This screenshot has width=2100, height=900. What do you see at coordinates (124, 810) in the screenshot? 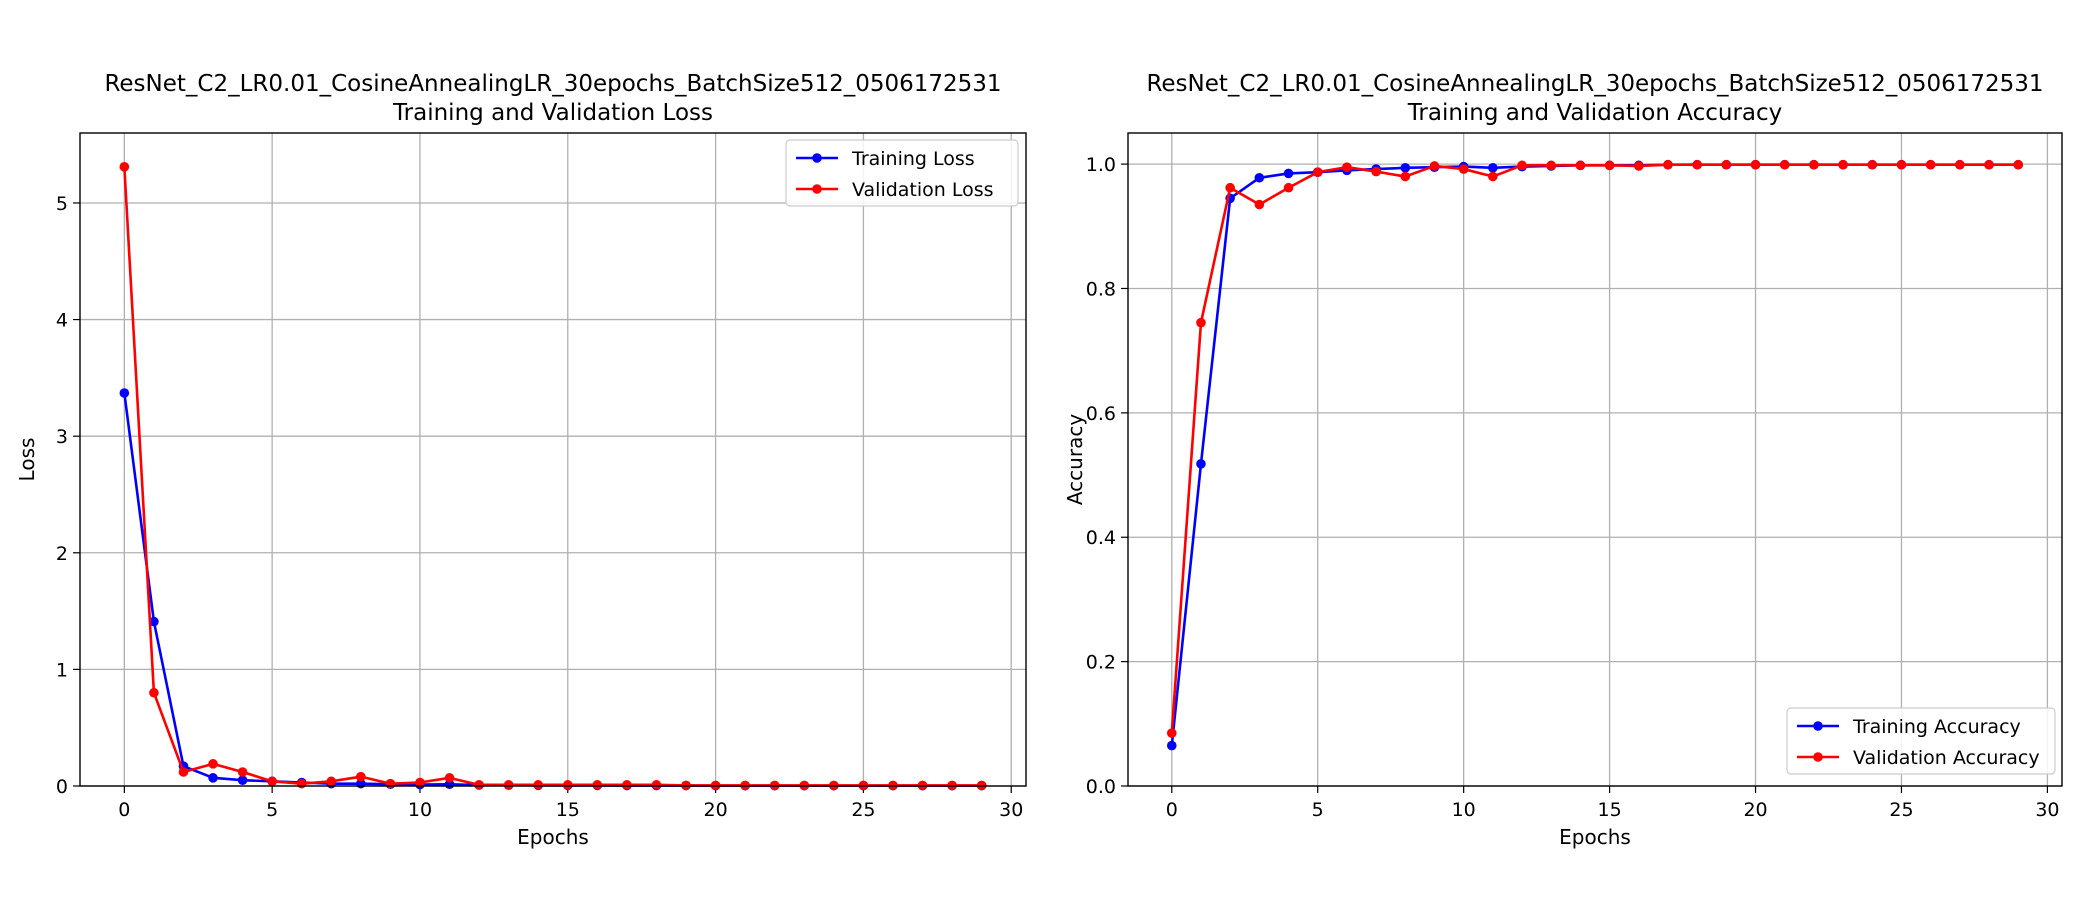
I see `loss-chart-x-tick-label: 0` at bounding box center [124, 810].